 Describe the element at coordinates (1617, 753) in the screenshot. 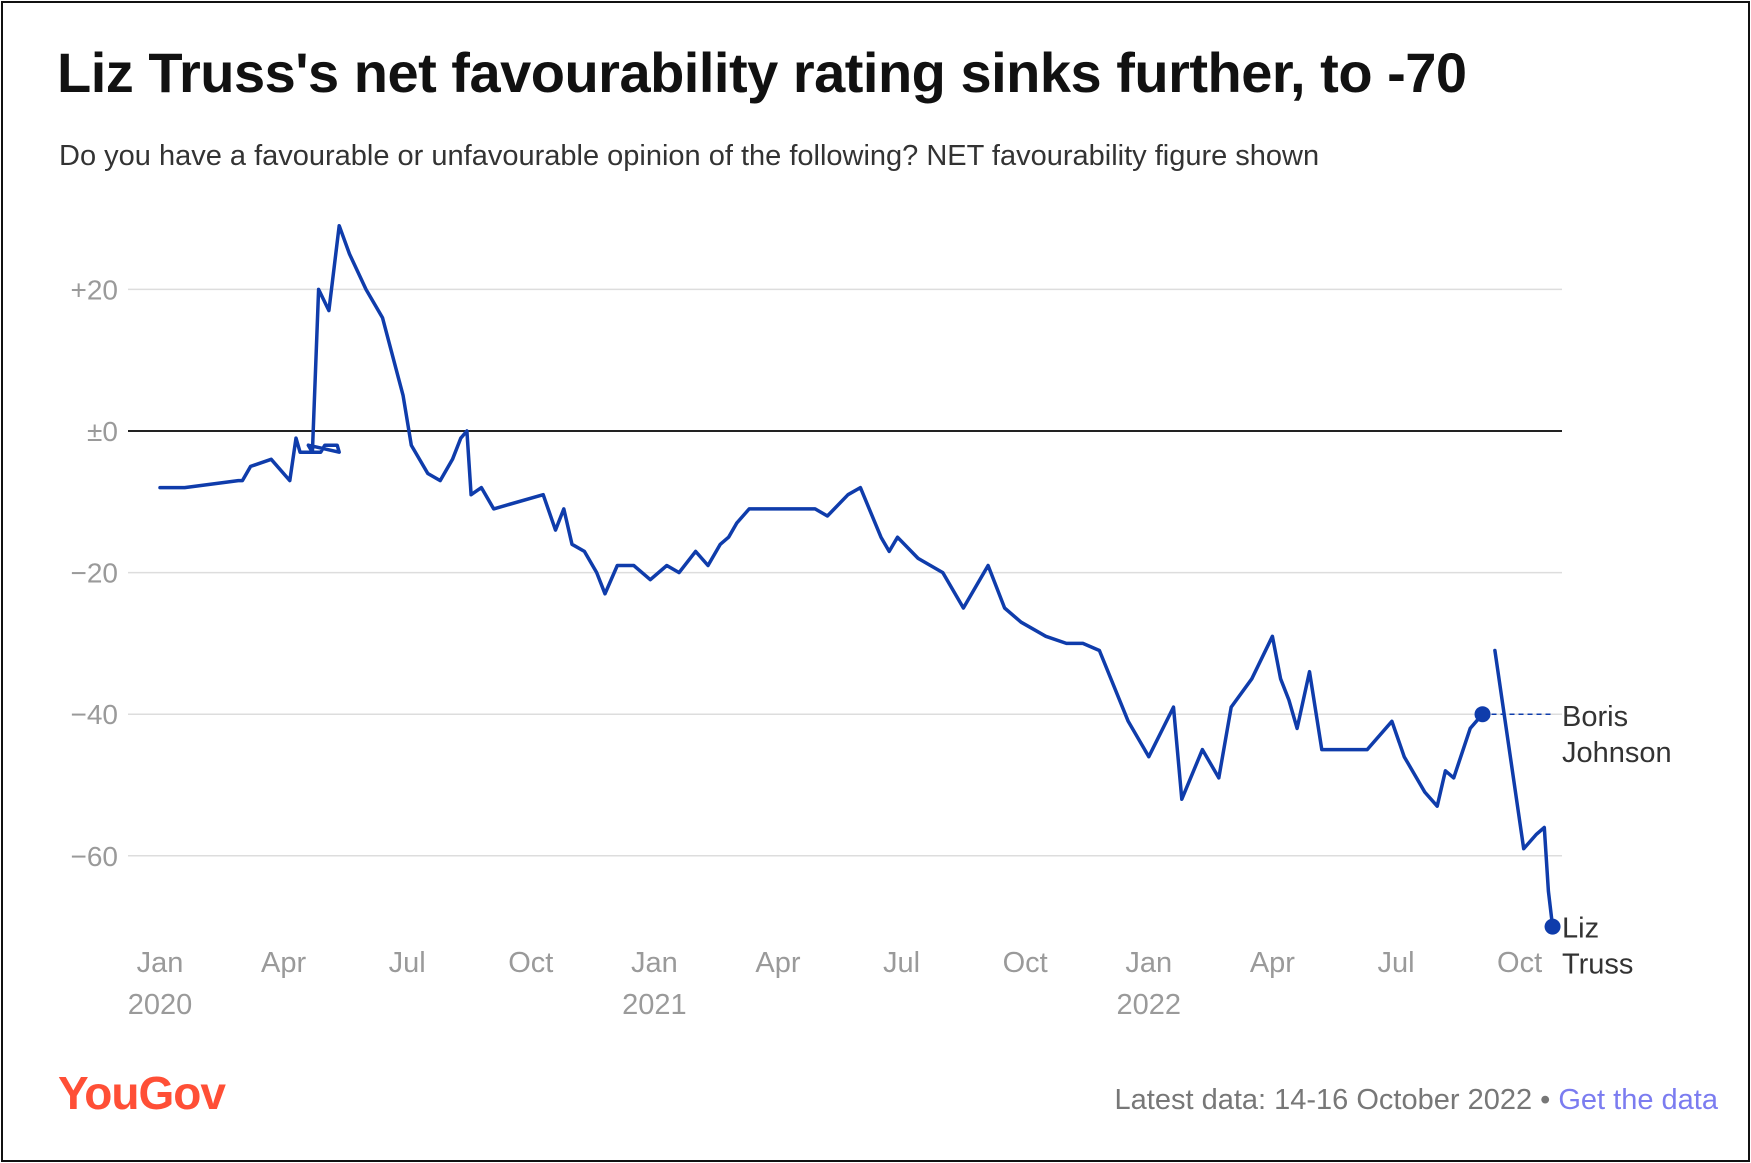

I see `boris-johnson-label: Johnson` at that location.